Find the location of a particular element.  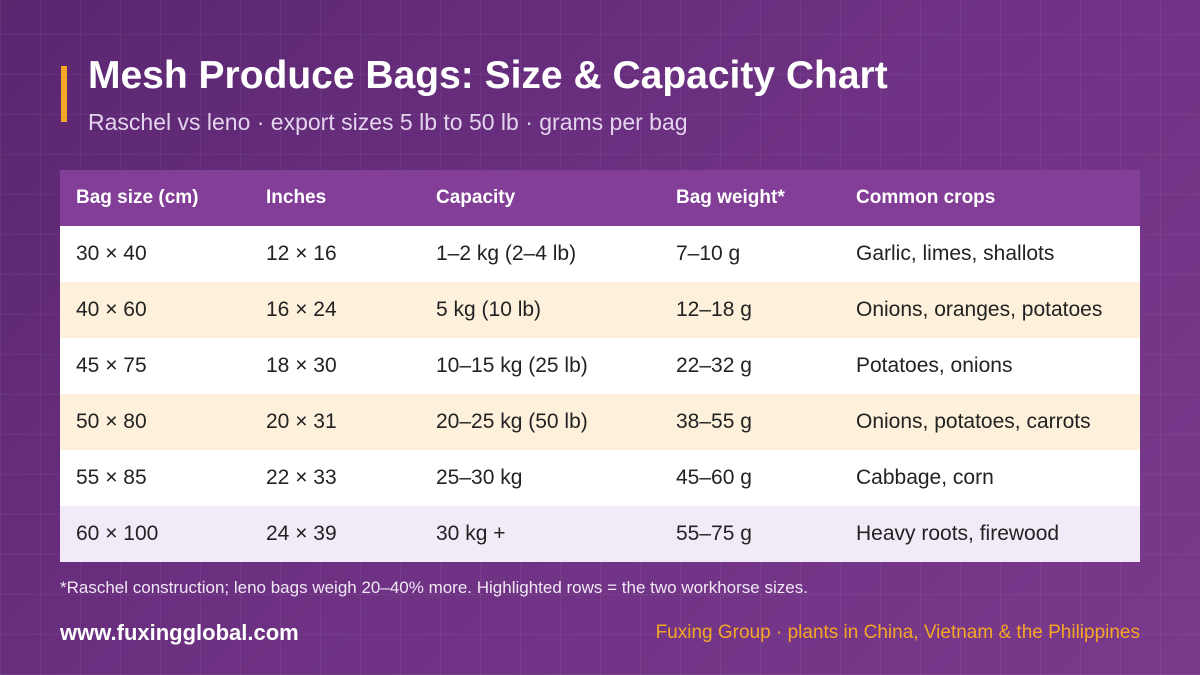

column-header: Inches is located at coordinates (296, 197).